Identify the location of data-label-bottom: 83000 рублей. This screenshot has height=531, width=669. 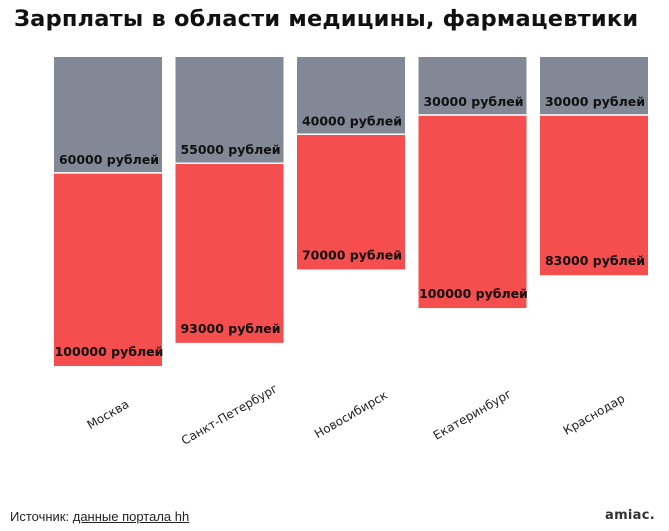
(595, 260).